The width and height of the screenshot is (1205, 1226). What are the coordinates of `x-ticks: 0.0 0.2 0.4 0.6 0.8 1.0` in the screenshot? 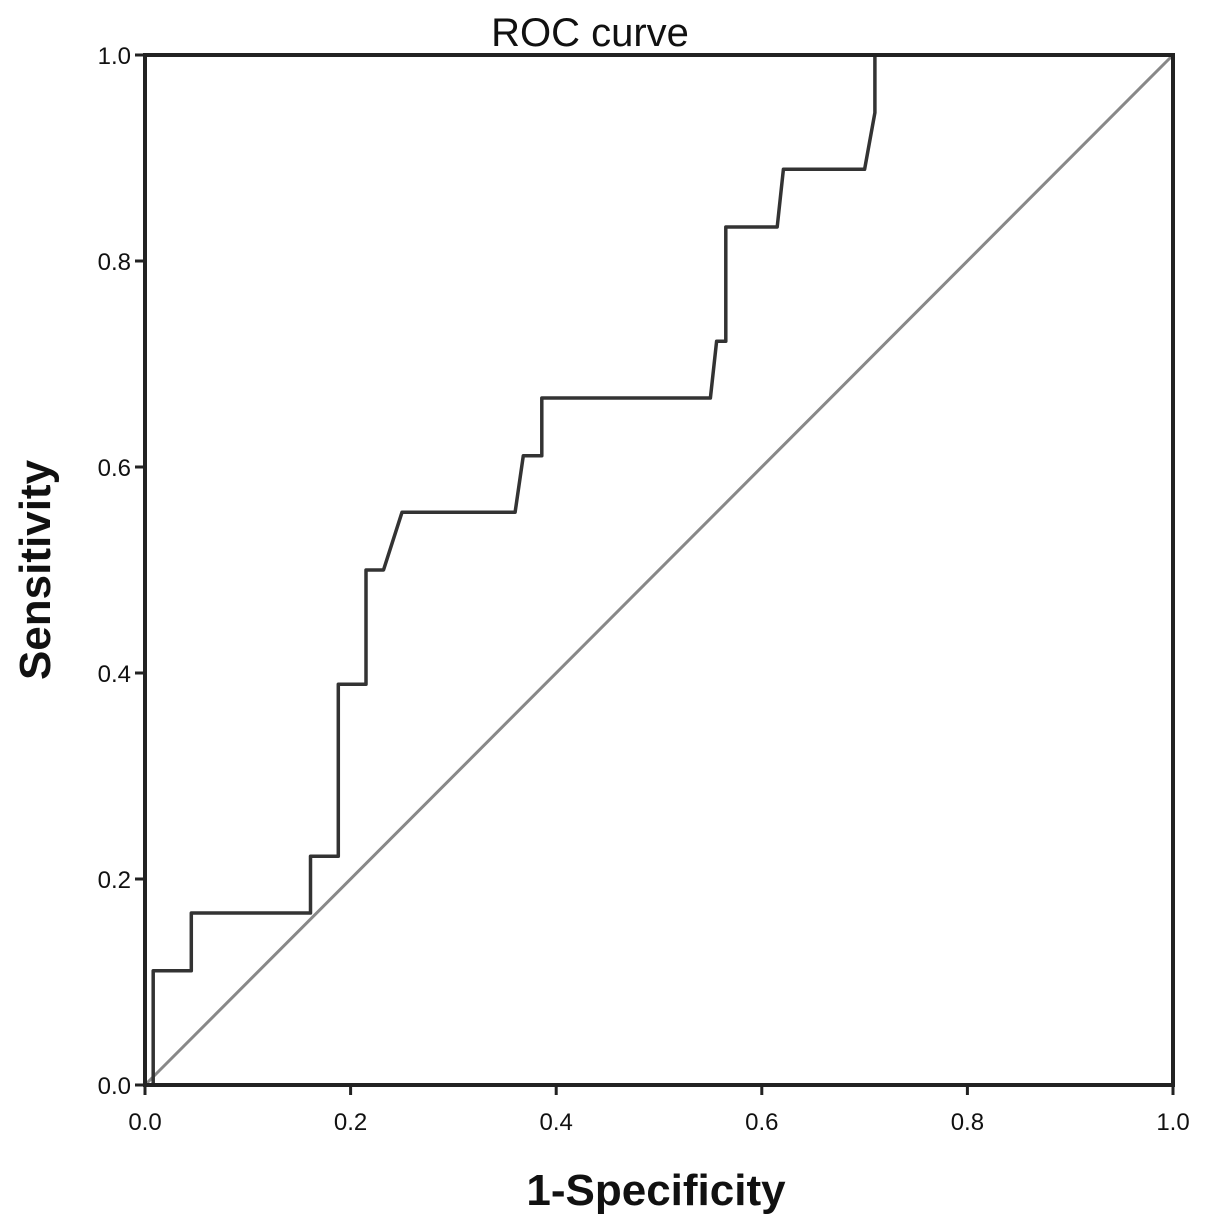 It's located at (659, 1110).